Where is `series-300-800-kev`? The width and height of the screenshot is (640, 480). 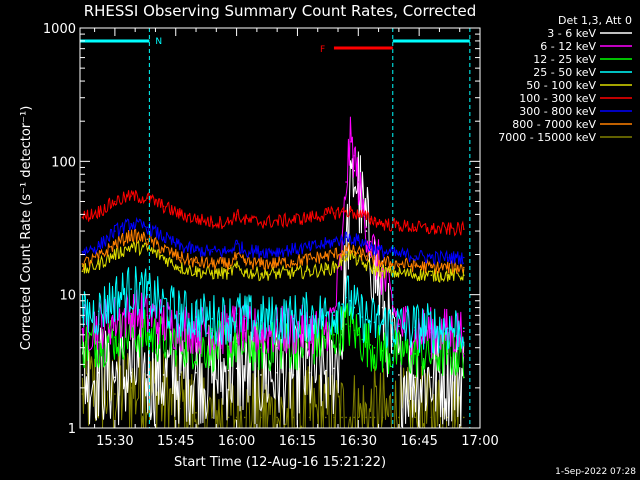
series-300-800-kev is located at coordinates (273, 241).